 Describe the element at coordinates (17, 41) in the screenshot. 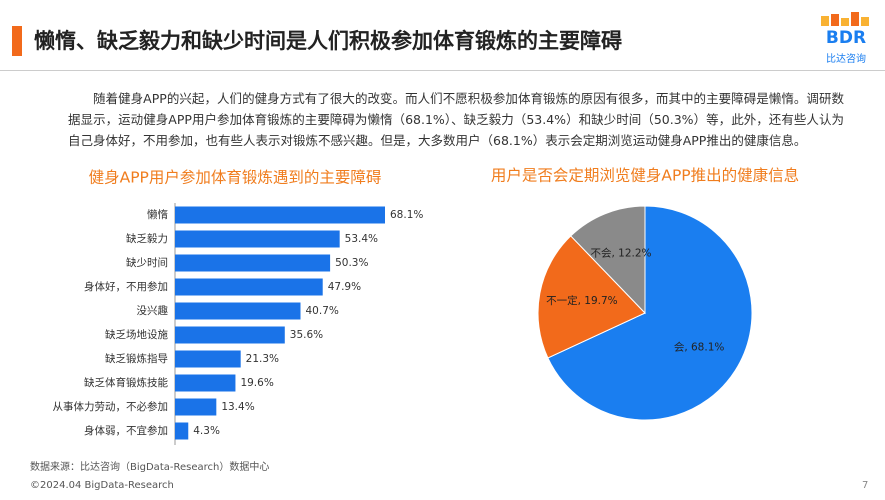

I see `title-accent` at that location.